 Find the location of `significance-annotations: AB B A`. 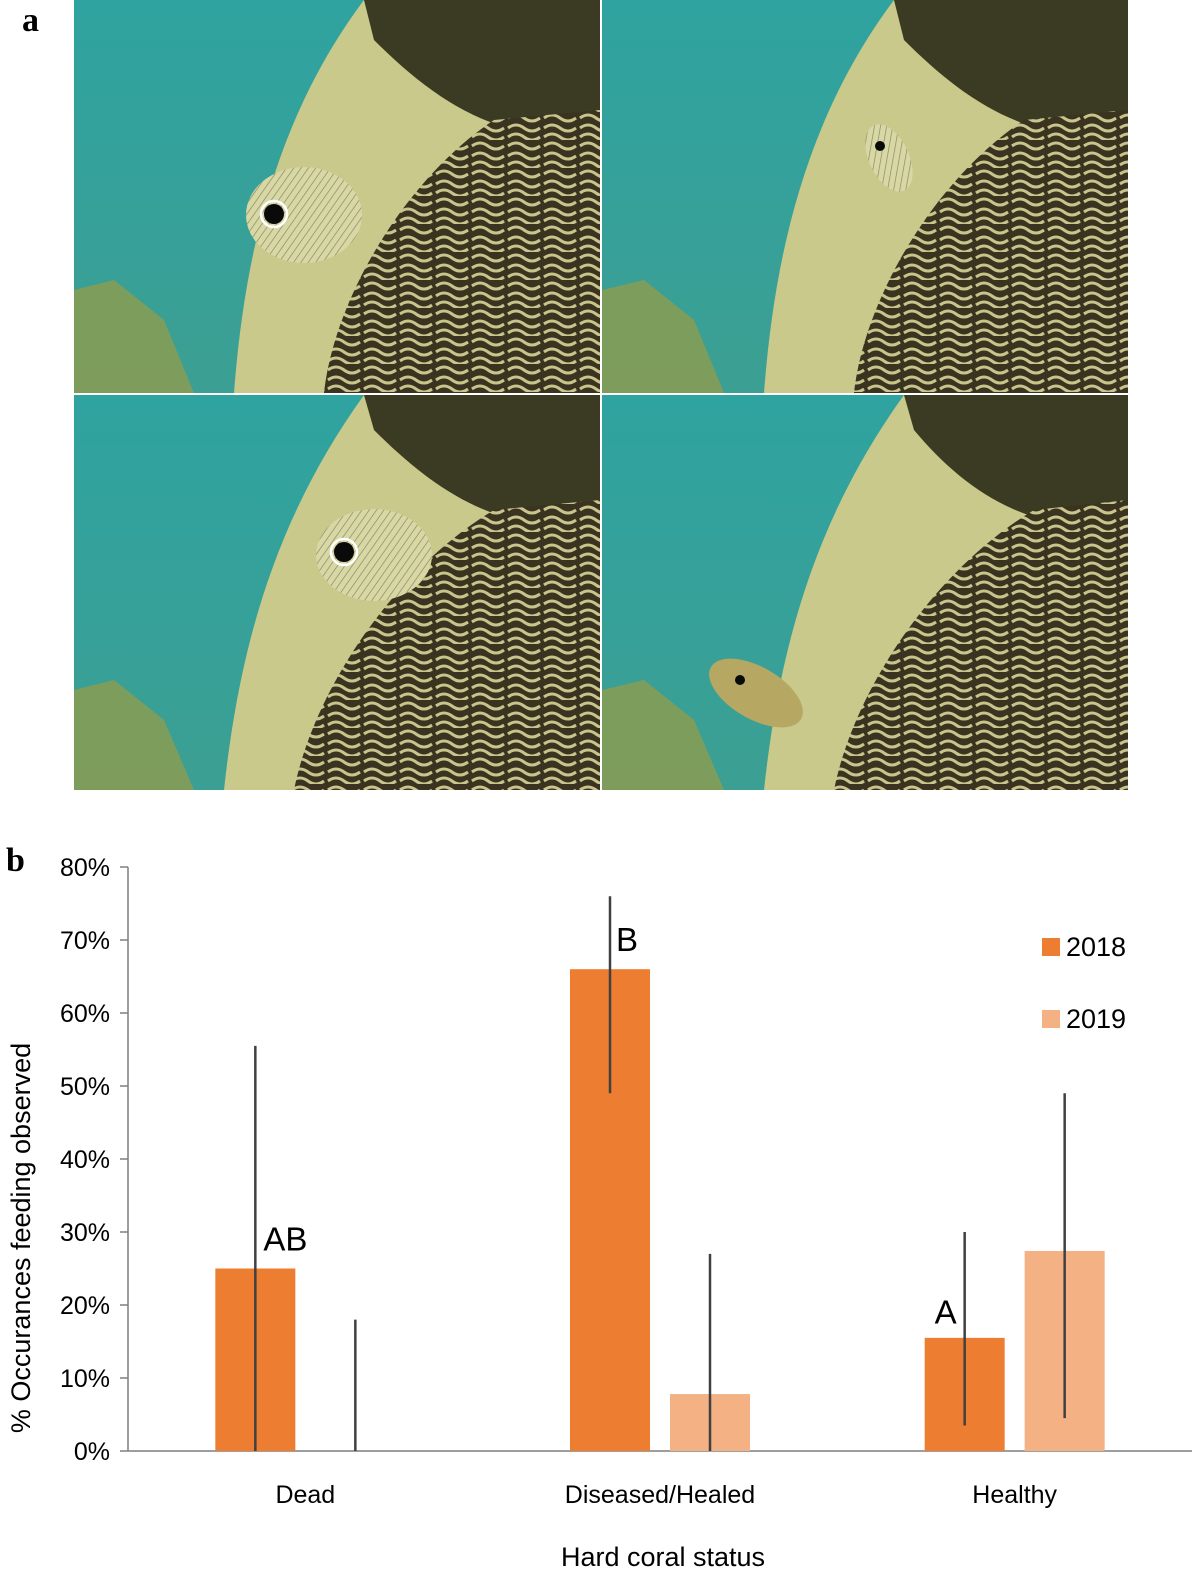

significance-annotations: AB B A is located at coordinates (609, 1125).